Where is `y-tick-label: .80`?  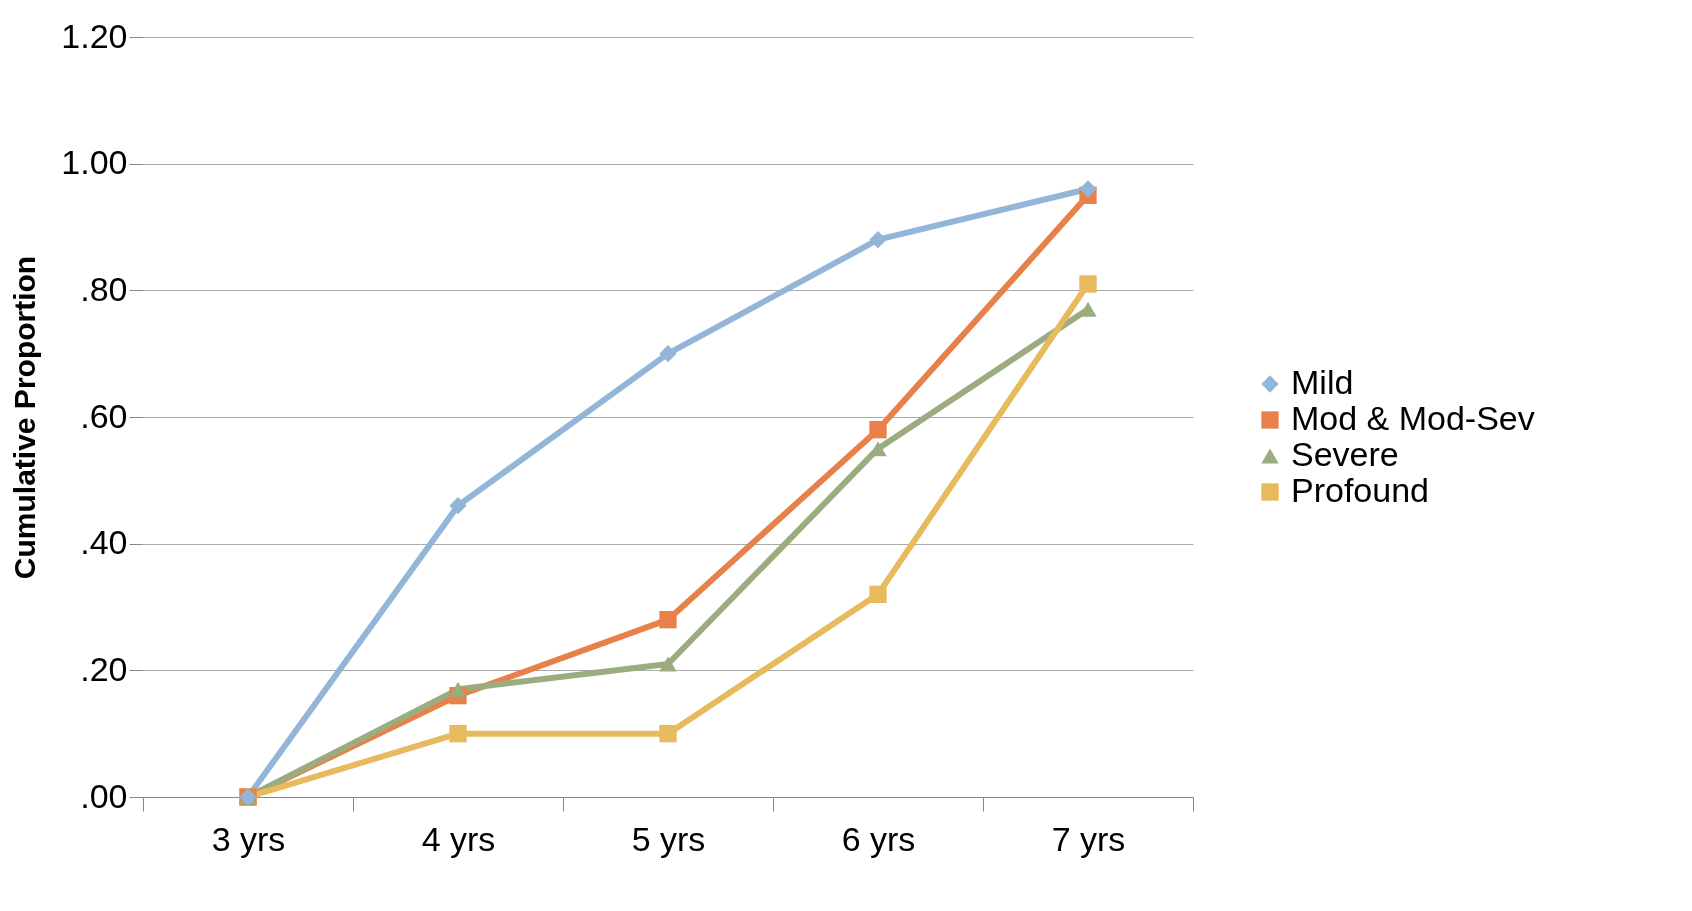 y-tick-label: .80 is located at coordinates (104, 288).